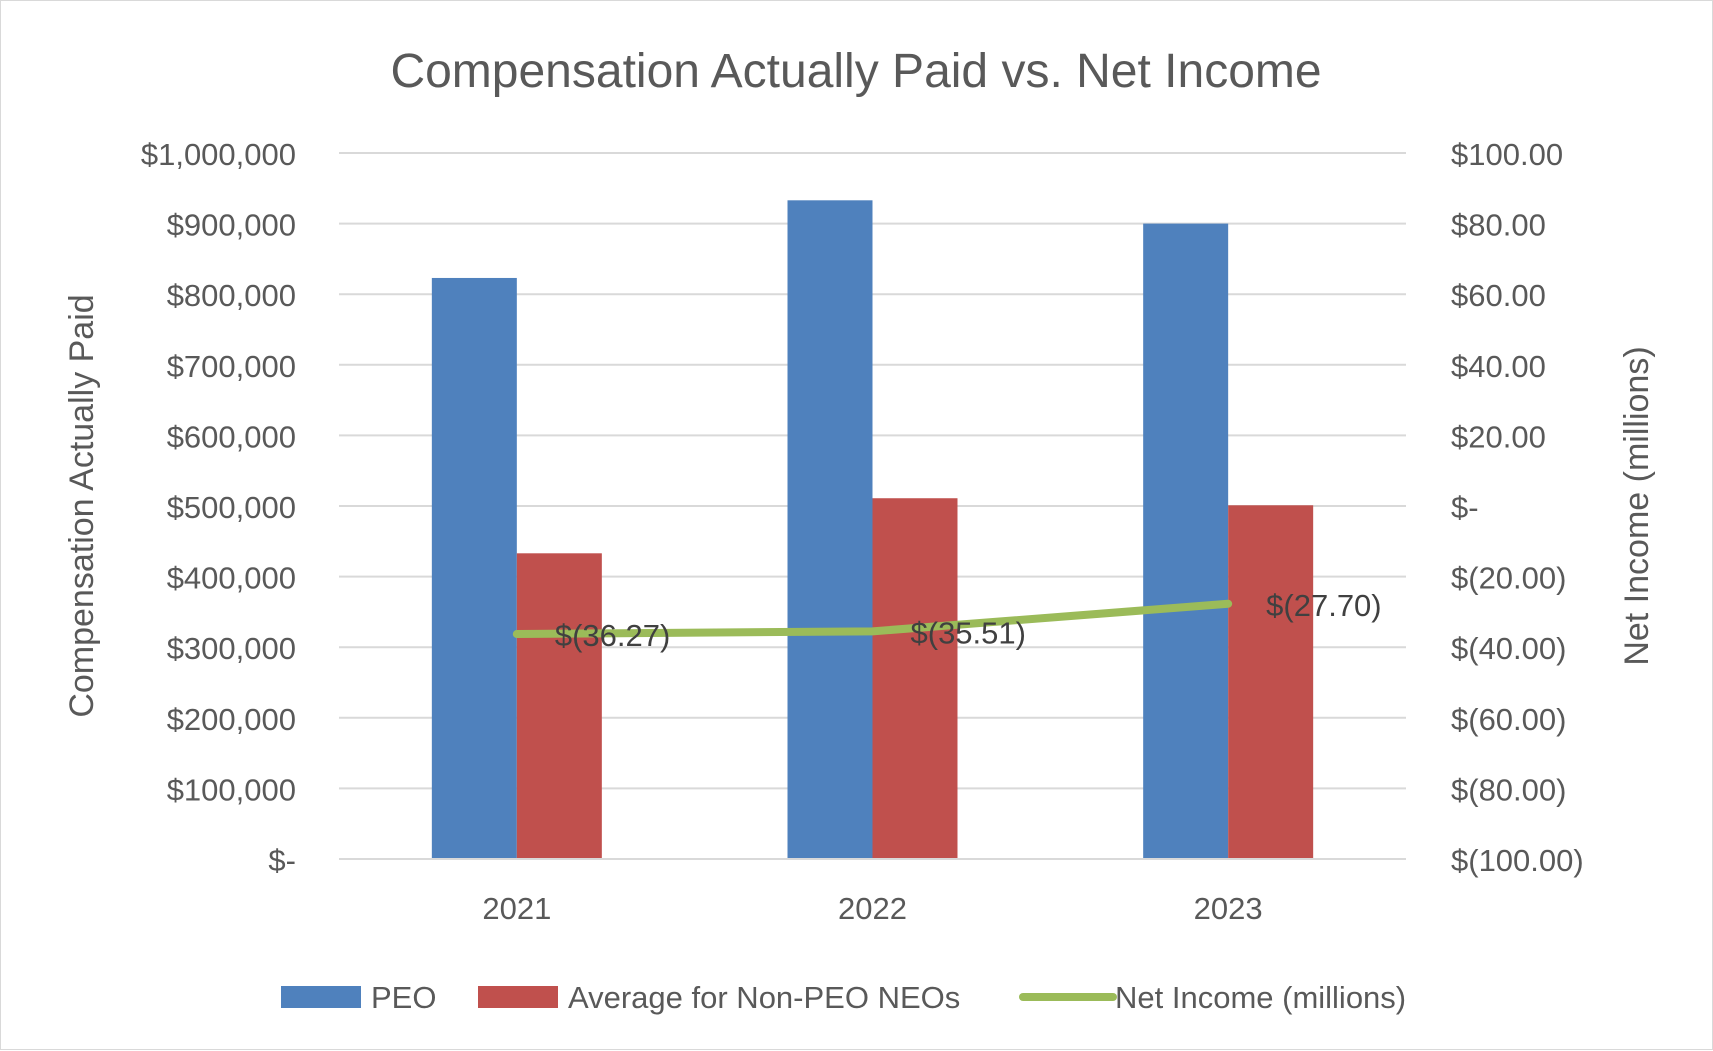 This screenshot has width=1713, height=1051. What do you see at coordinates (1498, 225) in the screenshot?
I see `right-tick-label: $80.00` at bounding box center [1498, 225].